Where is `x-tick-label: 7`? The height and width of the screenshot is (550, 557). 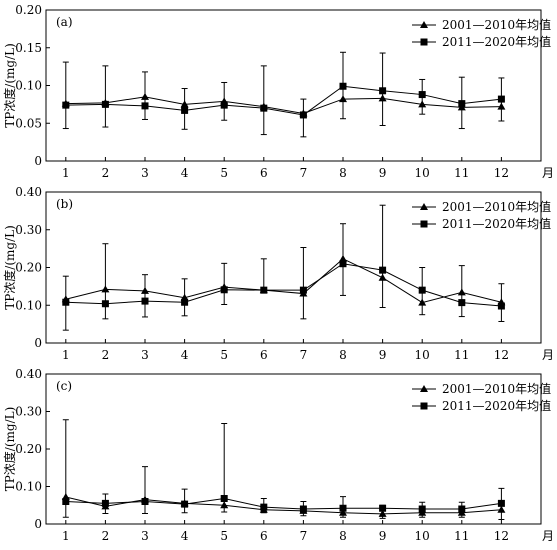
x-tick-label: 7 is located at coordinates (304, 355).